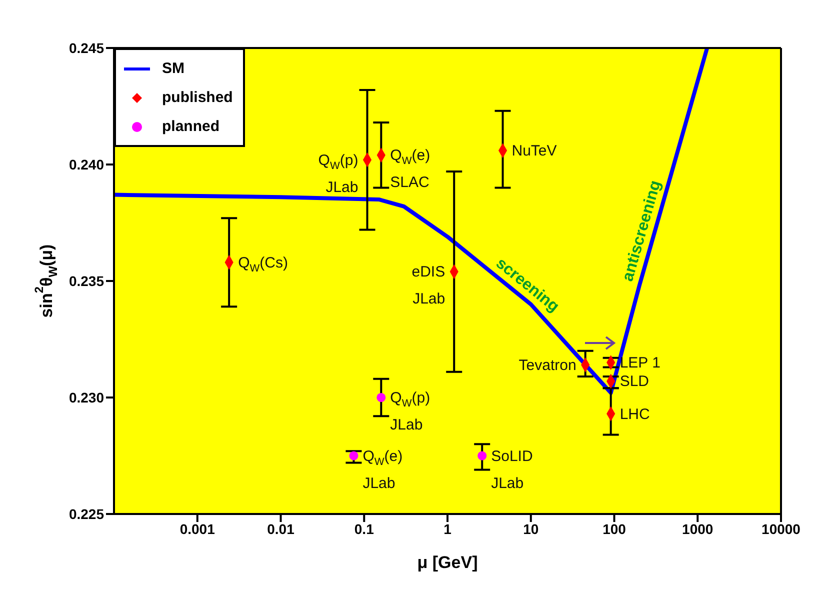  Describe the element at coordinates (698, 528) in the screenshot. I see `x-tick-label: 1000` at that location.